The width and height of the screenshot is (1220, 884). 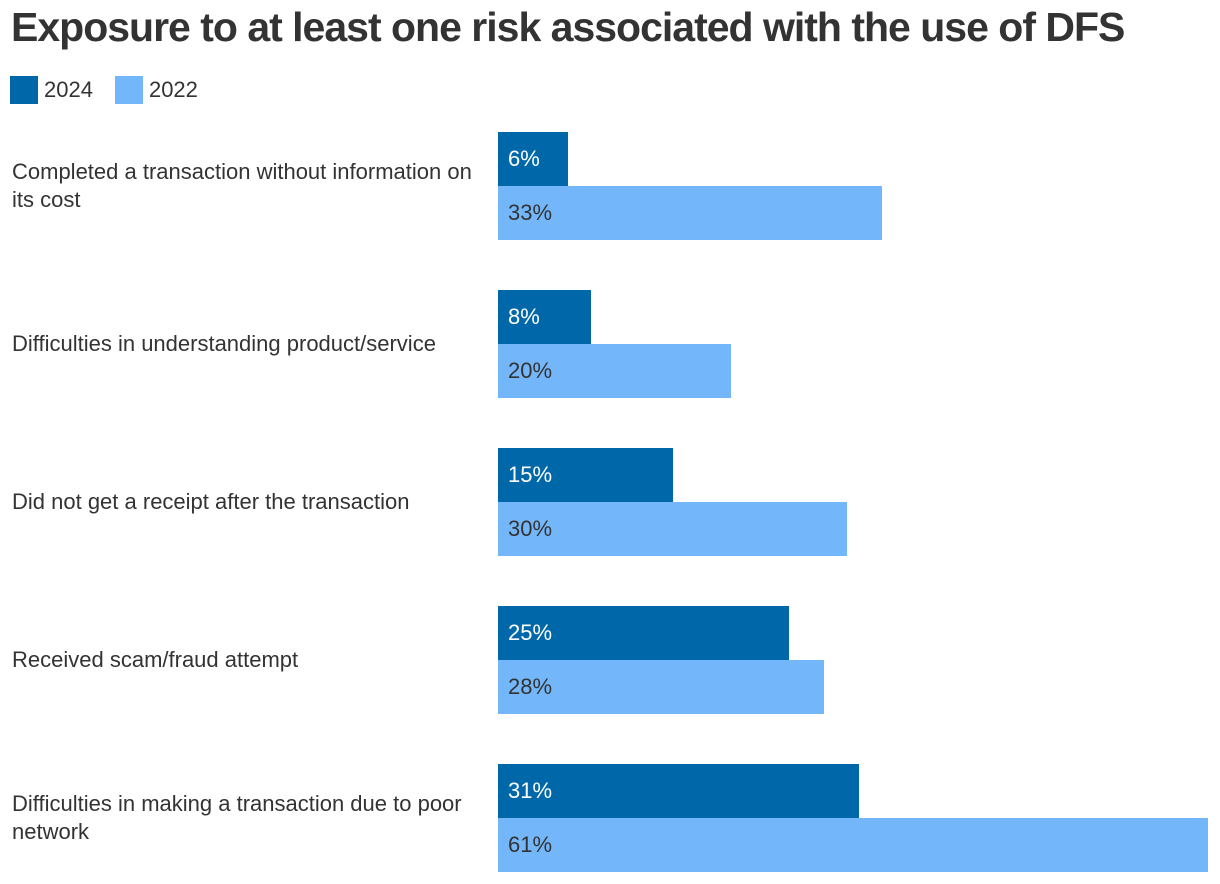 I want to click on category-label: Received scam/fraud attempt, so click(x=155, y=659).